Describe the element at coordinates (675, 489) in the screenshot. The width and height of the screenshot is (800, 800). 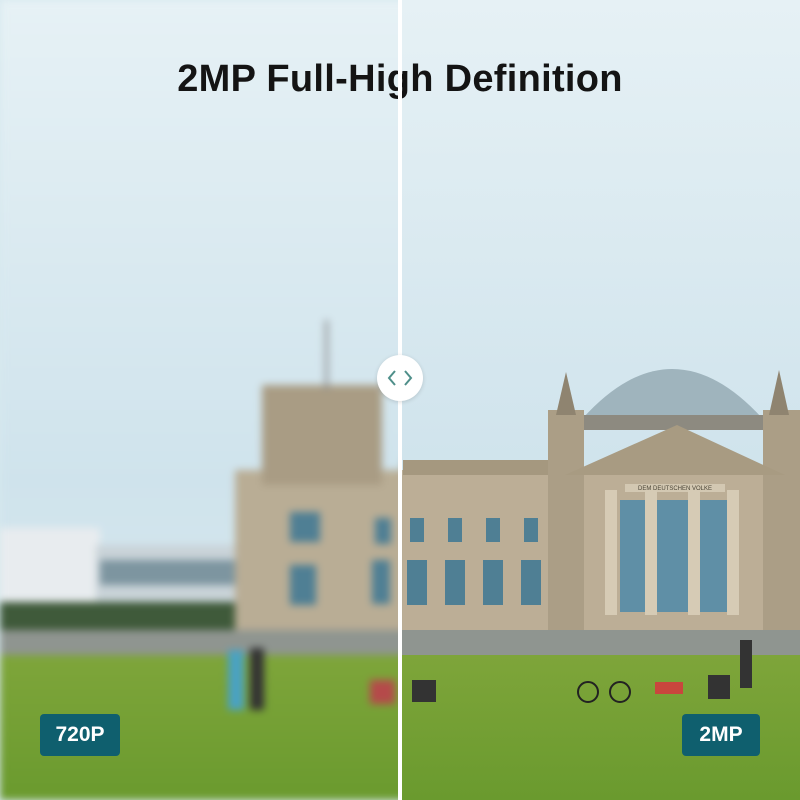
I see `facade-inscription: DEM DEUTSCHEN VOLKE` at that location.